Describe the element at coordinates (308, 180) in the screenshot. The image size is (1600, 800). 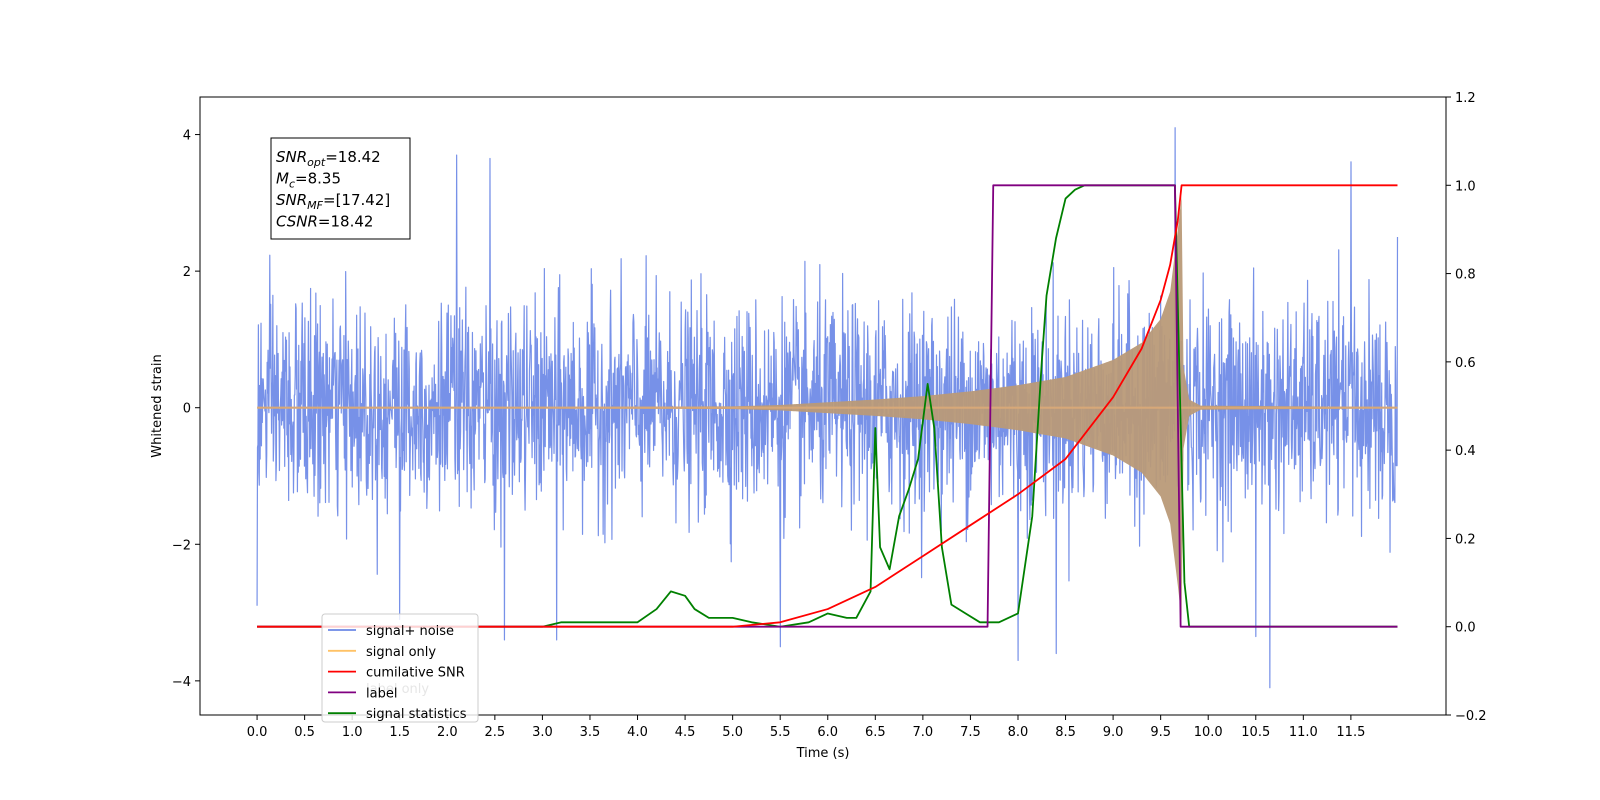
I see `annotation-line: Mc=8.35` at that location.